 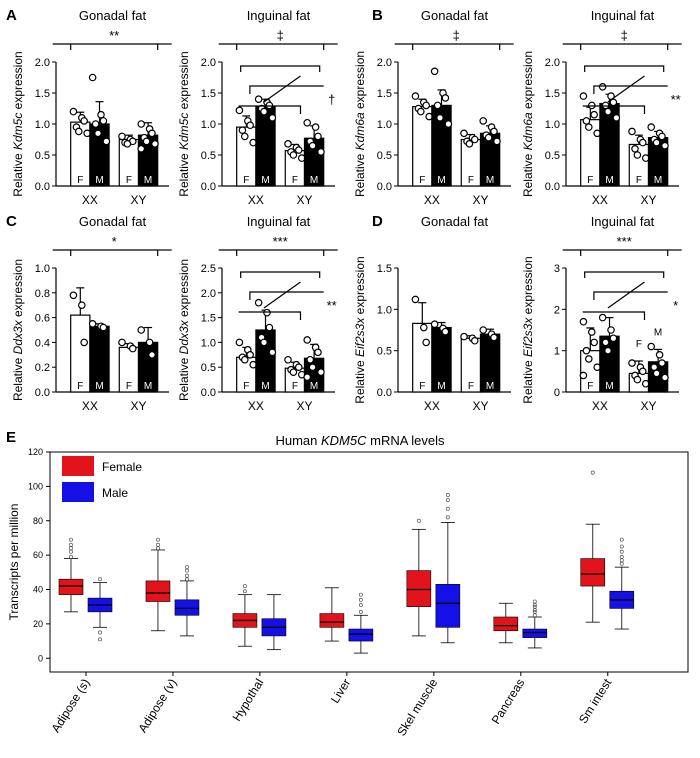 I want to click on x-category-label: Adipose (v), so click(x=157, y=705).